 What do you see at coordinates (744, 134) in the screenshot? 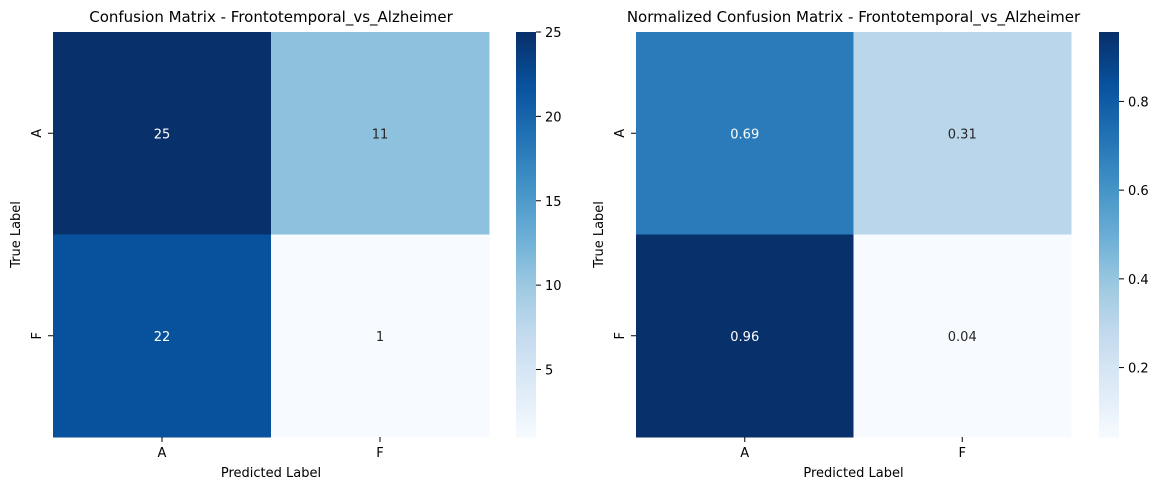
I see `cell-value-label: 0.69` at bounding box center [744, 134].